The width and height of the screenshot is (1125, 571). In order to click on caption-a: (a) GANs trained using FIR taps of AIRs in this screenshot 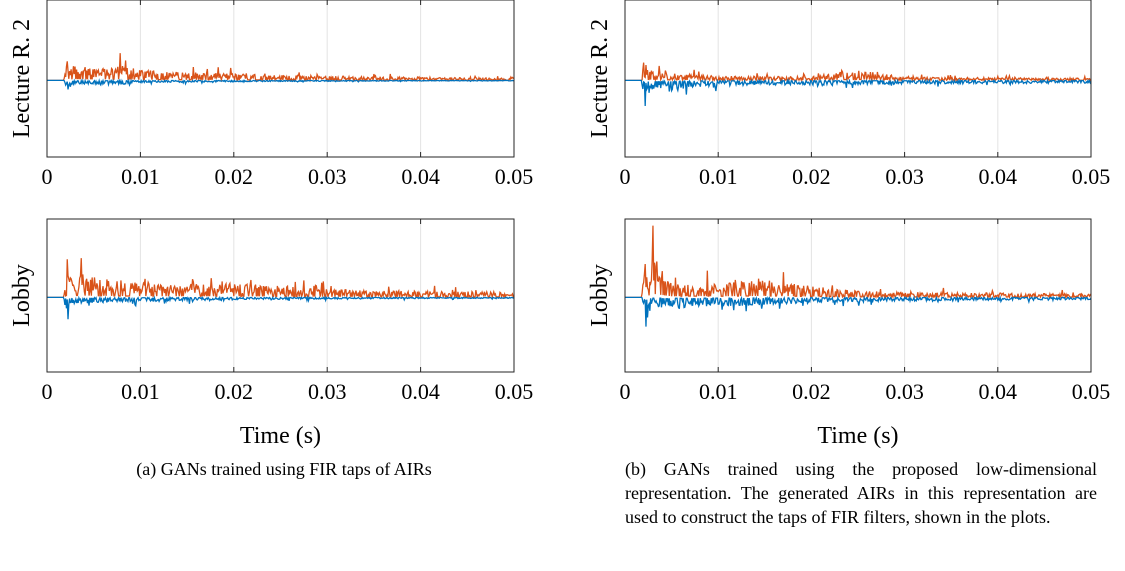, I will do `click(284, 469)`.